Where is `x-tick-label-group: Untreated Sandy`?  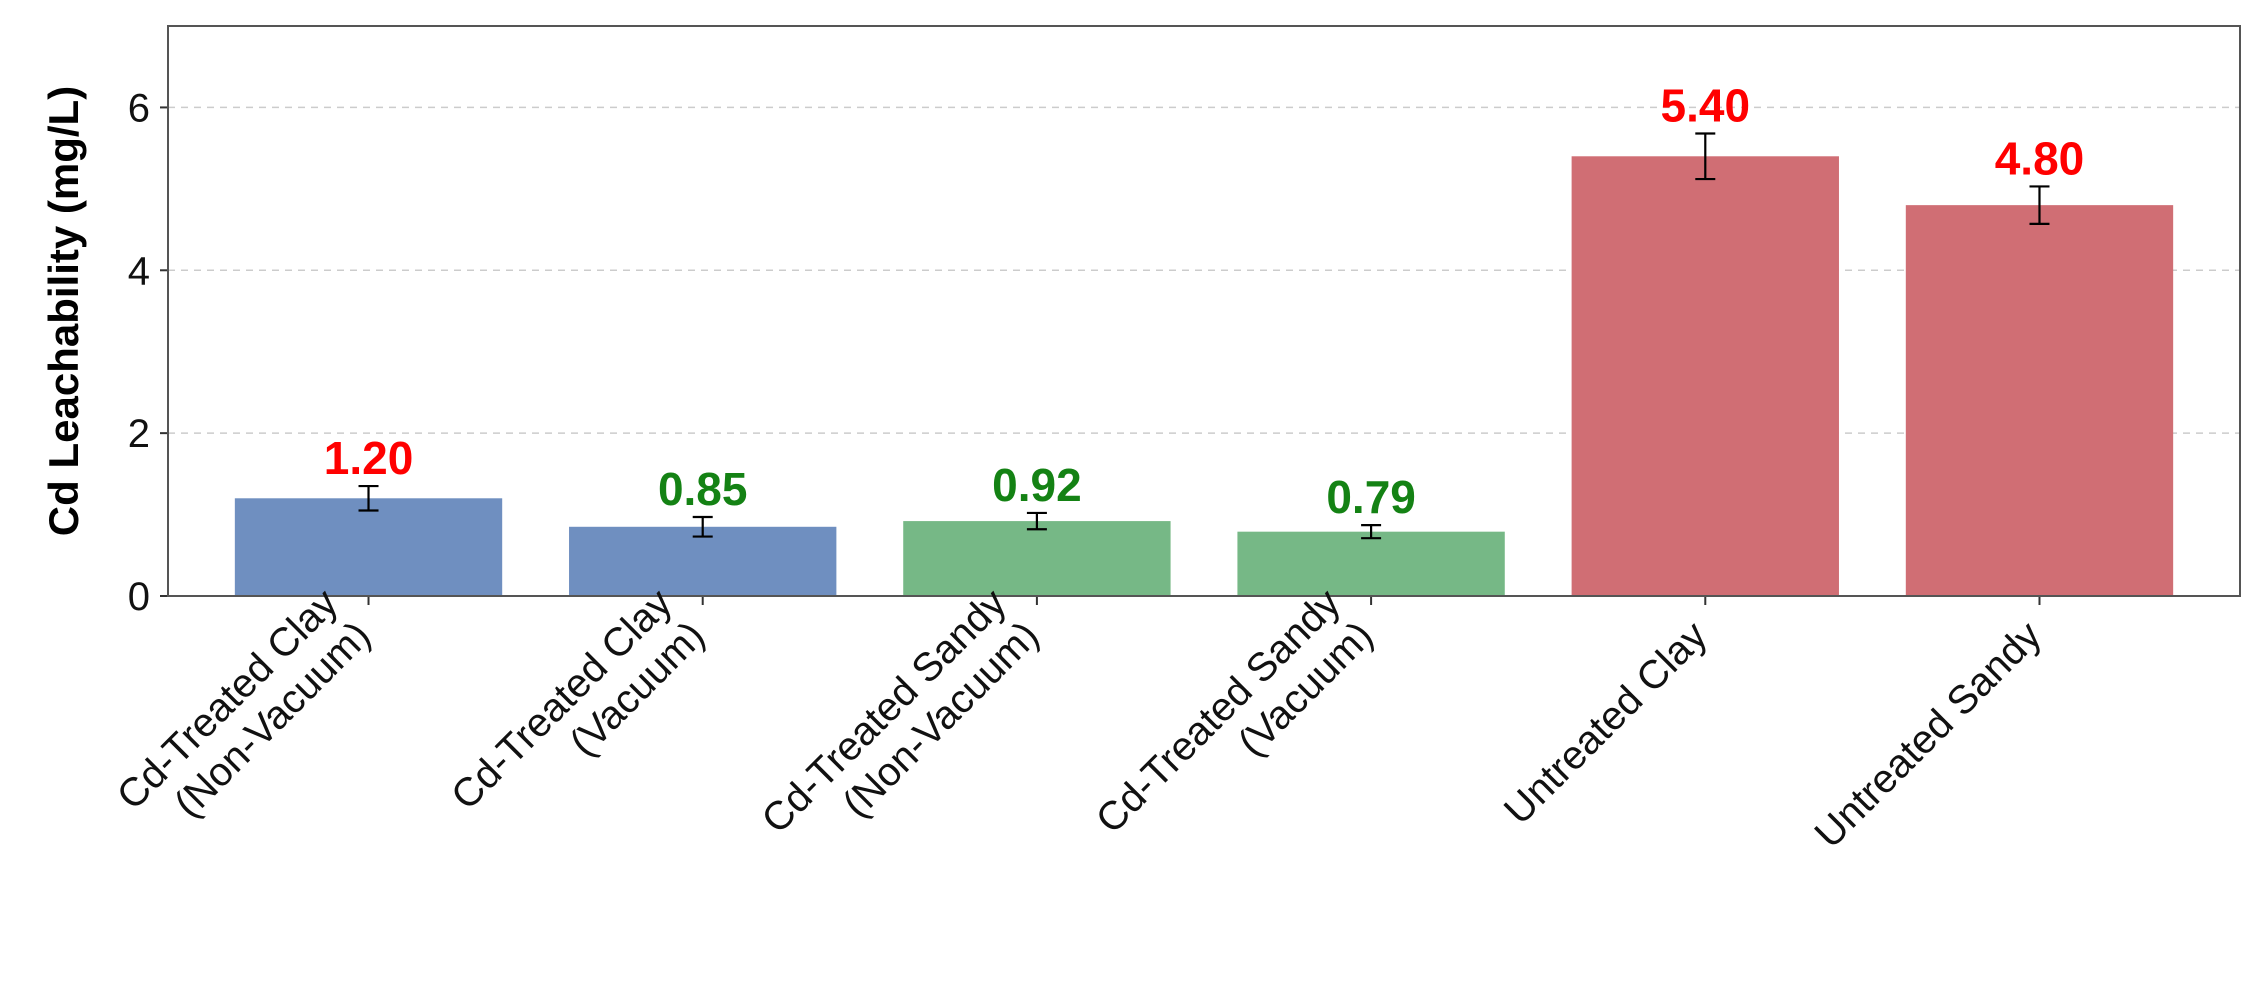
x-tick-label-group: Untreated Sandy is located at coordinates (1927, 734).